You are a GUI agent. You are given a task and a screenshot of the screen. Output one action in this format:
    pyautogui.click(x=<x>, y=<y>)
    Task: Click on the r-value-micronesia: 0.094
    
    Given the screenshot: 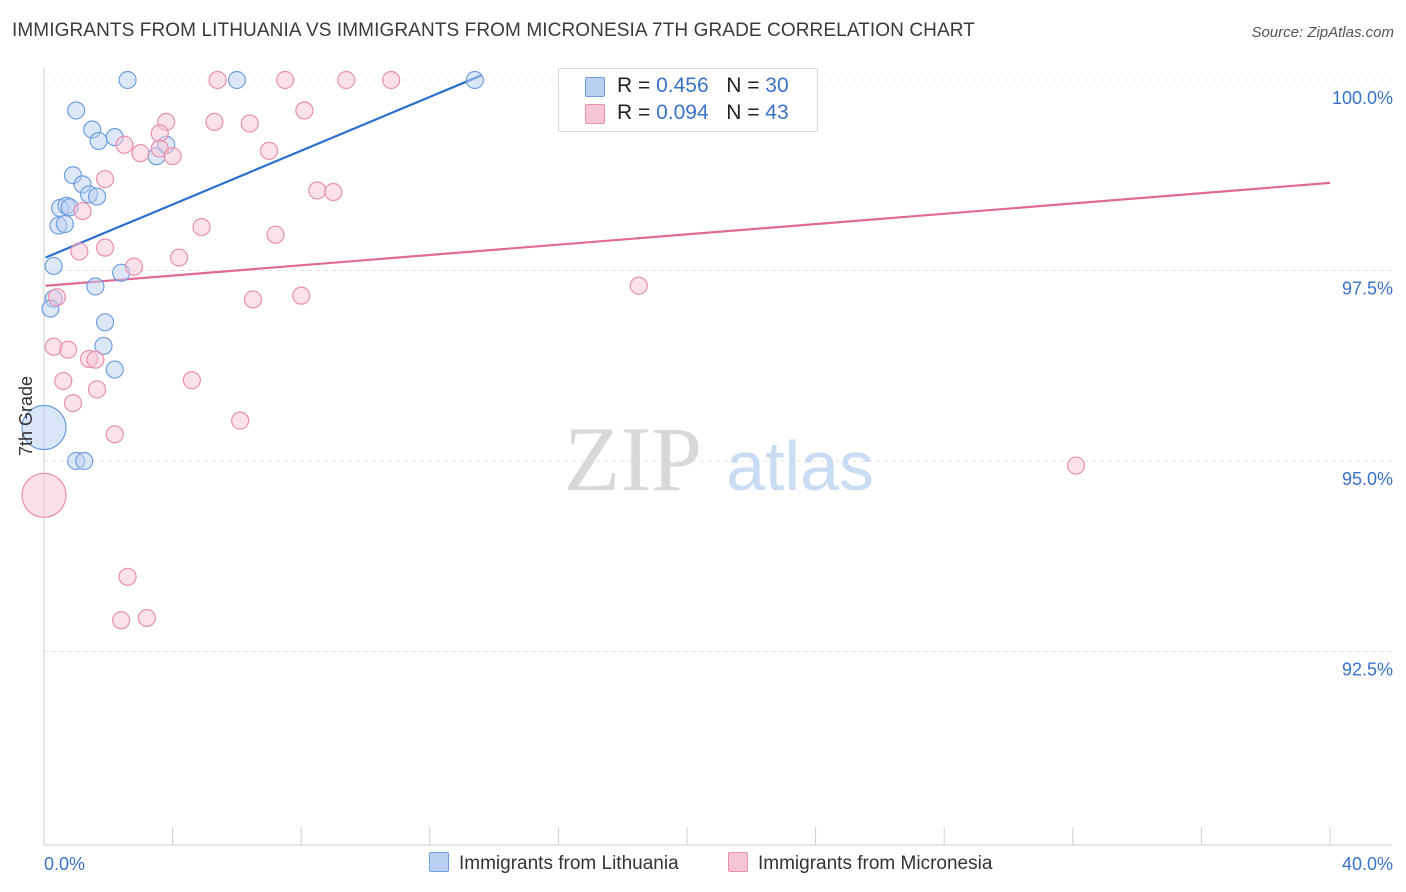 What is the action you would take?
    pyautogui.click(x=682, y=112)
    